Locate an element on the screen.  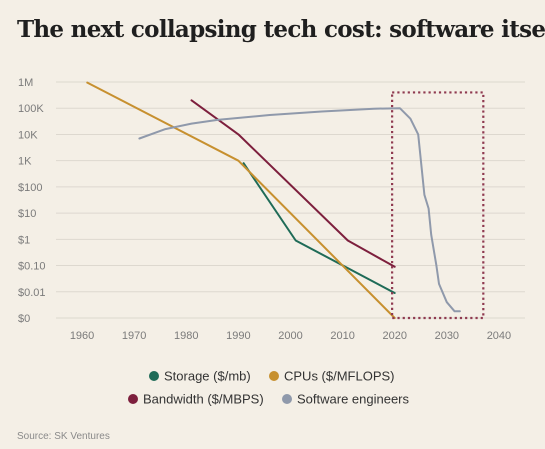
x-tick-label: 1960 is located at coordinates (82, 336).